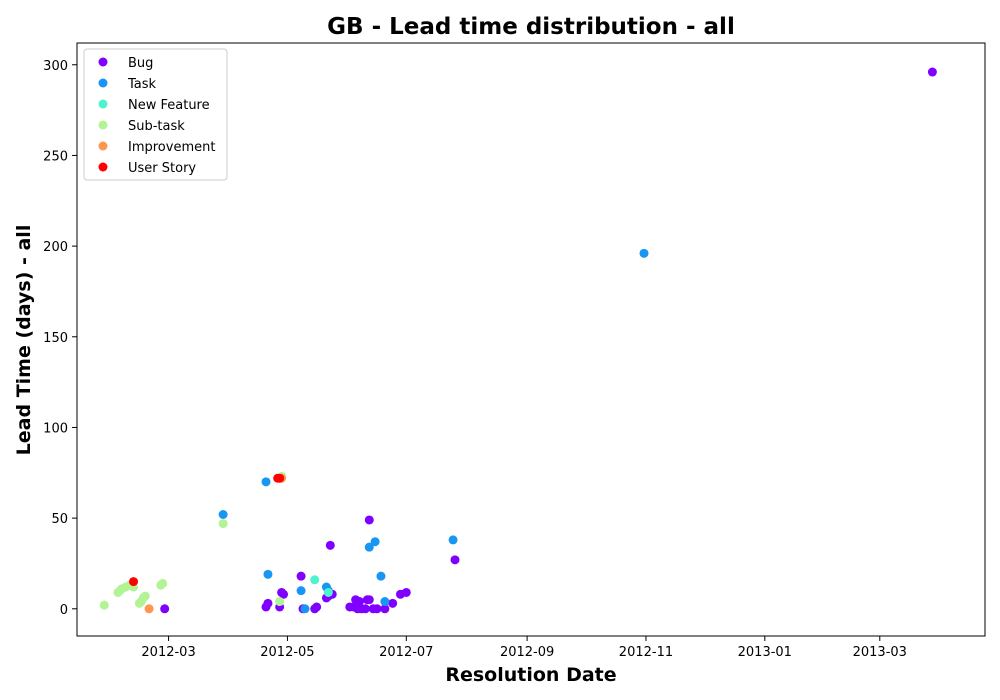 Image resolution: width=1000 pixels, height=700 pixels. Describe the element at coordinates (162, 168) in the screenshot. I see `legend-label-user-story: User Story` at that location.